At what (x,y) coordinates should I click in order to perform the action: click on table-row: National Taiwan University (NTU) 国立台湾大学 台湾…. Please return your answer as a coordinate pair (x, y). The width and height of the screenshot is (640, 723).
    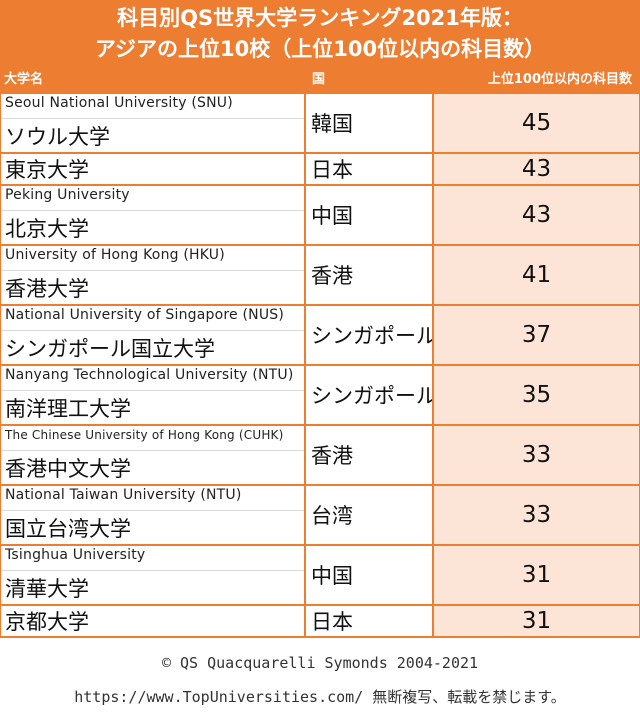
    Looking at the image, I should click on (320, 516).